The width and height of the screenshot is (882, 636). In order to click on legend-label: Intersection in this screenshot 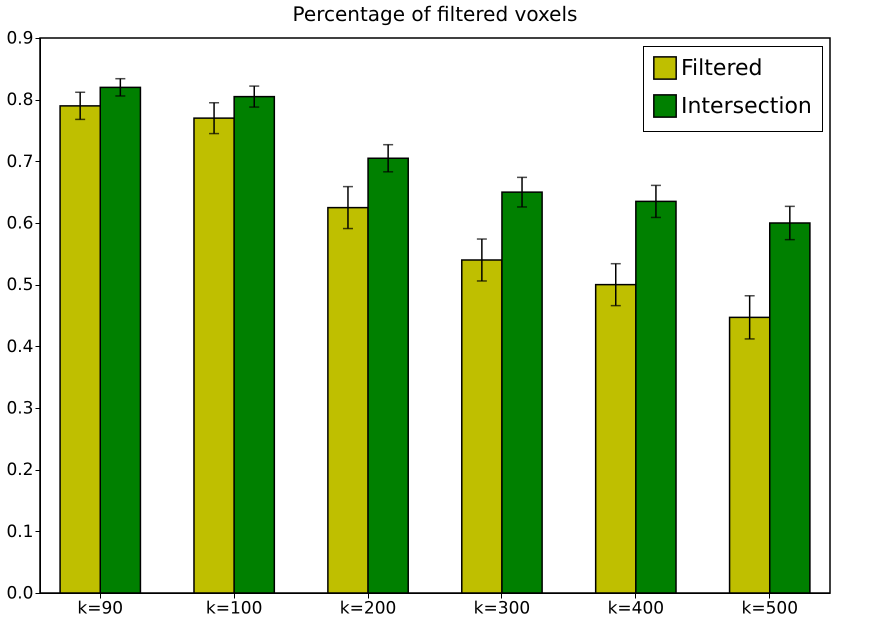, I will do `click(746, 106)`.